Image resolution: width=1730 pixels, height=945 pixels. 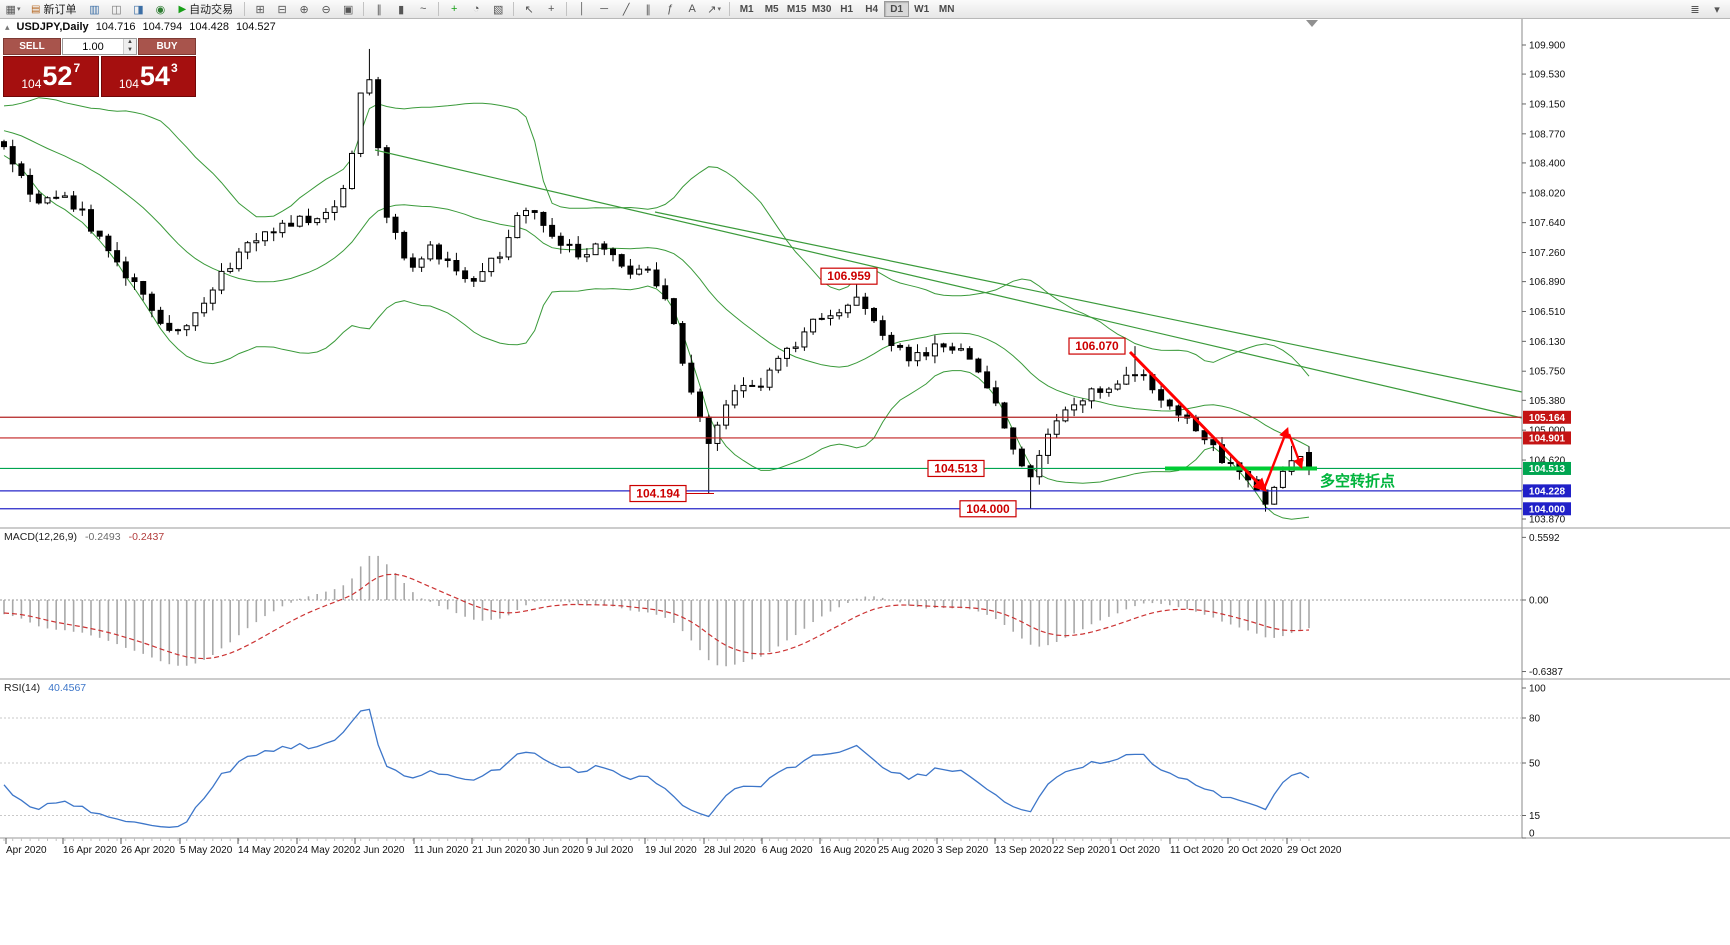 What do you see at coordinates (326, 9) in the screenshot?
I see `zoom-out-icon-button: ⊖` at bounding box center [326, 9].